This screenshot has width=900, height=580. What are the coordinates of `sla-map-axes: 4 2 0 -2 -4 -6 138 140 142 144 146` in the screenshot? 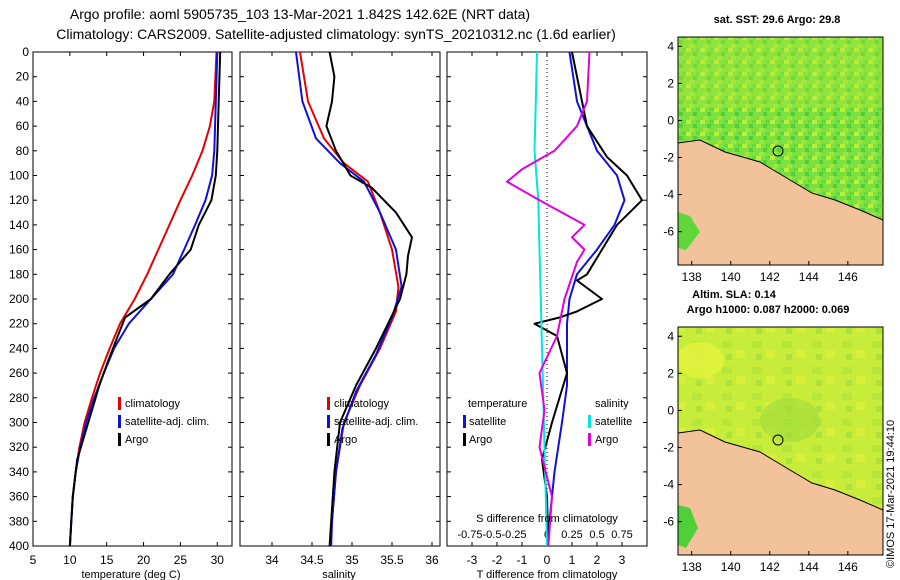 It's located at (760, 451).